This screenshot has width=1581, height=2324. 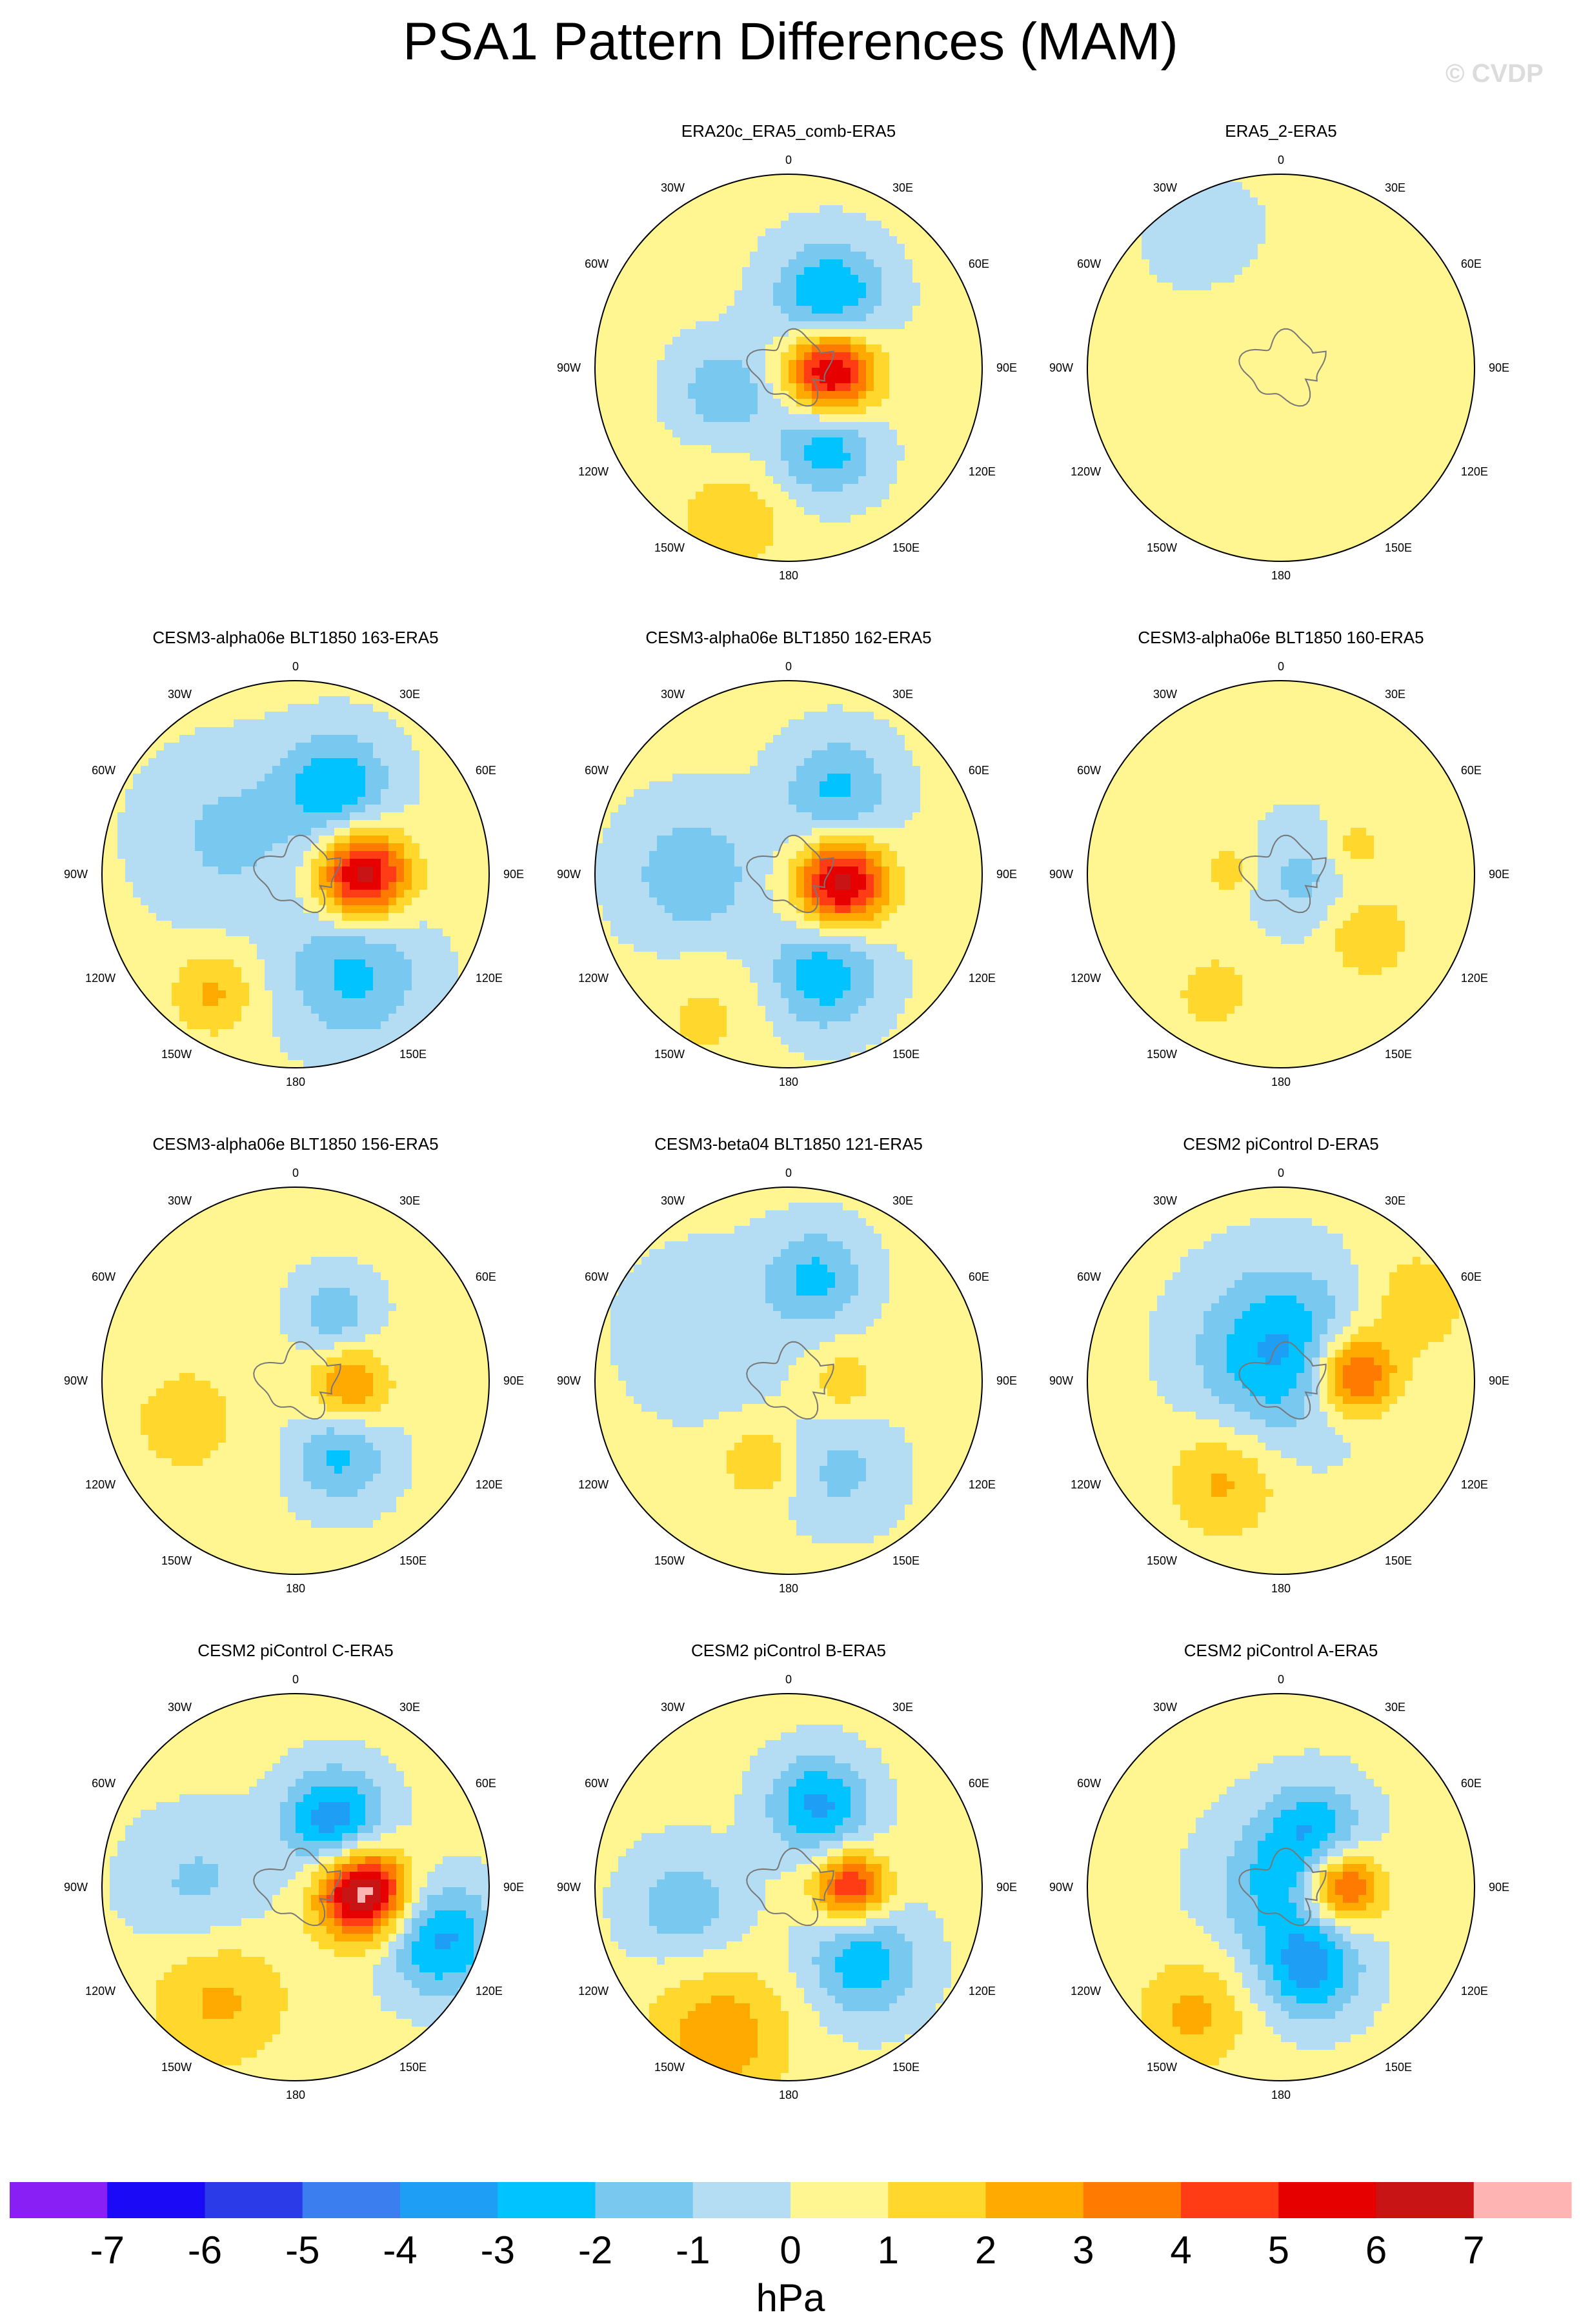 What do you see at coordinates (302, 2250) in the screenshot?
I see `colorbar-tick-label: -5` at bounding box center [302, 2250].